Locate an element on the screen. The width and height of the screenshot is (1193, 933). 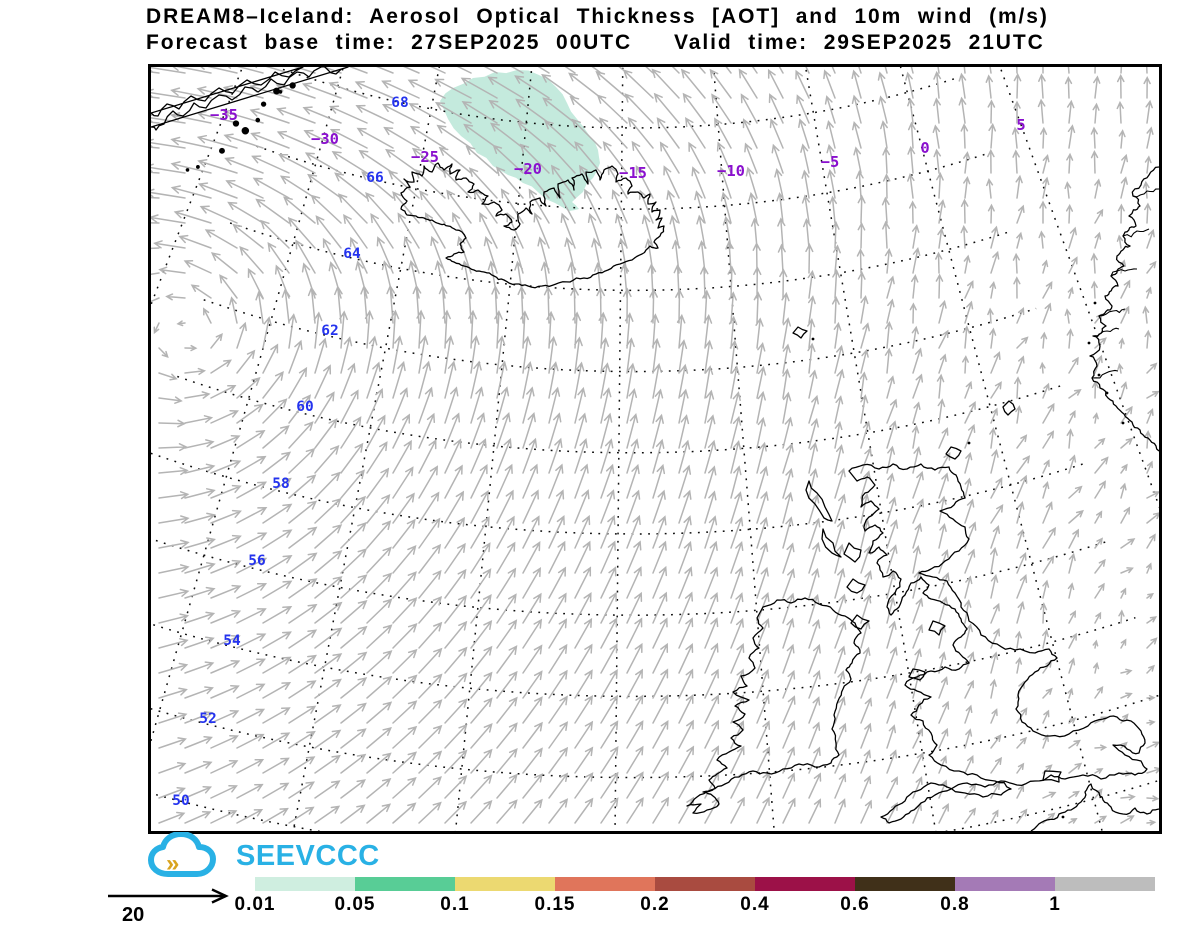
aot-layer is located at coordinates (520, 140).